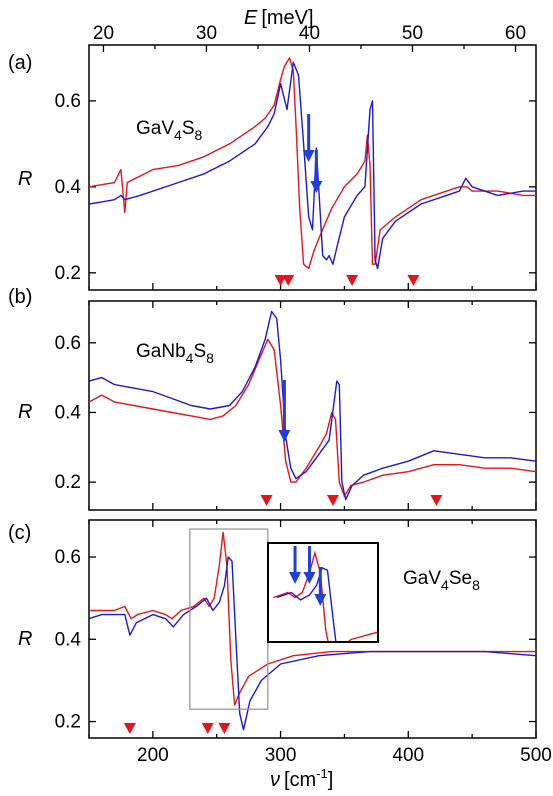  What do you see at coordinates (281, 755) in the screenshot?
I see `x-tick-label: 300` at bounding box center [281, 755].